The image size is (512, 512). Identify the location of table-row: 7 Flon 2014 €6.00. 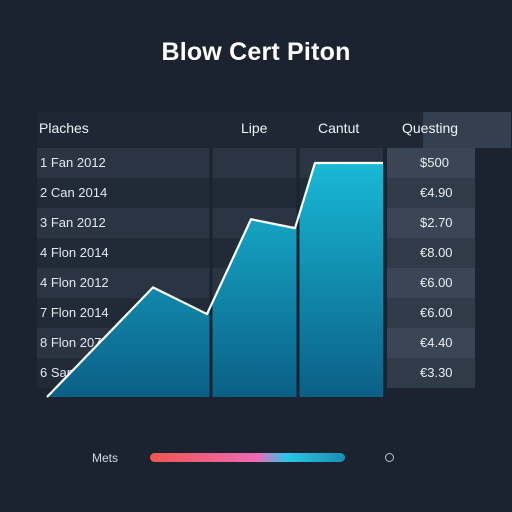
(256, 313).